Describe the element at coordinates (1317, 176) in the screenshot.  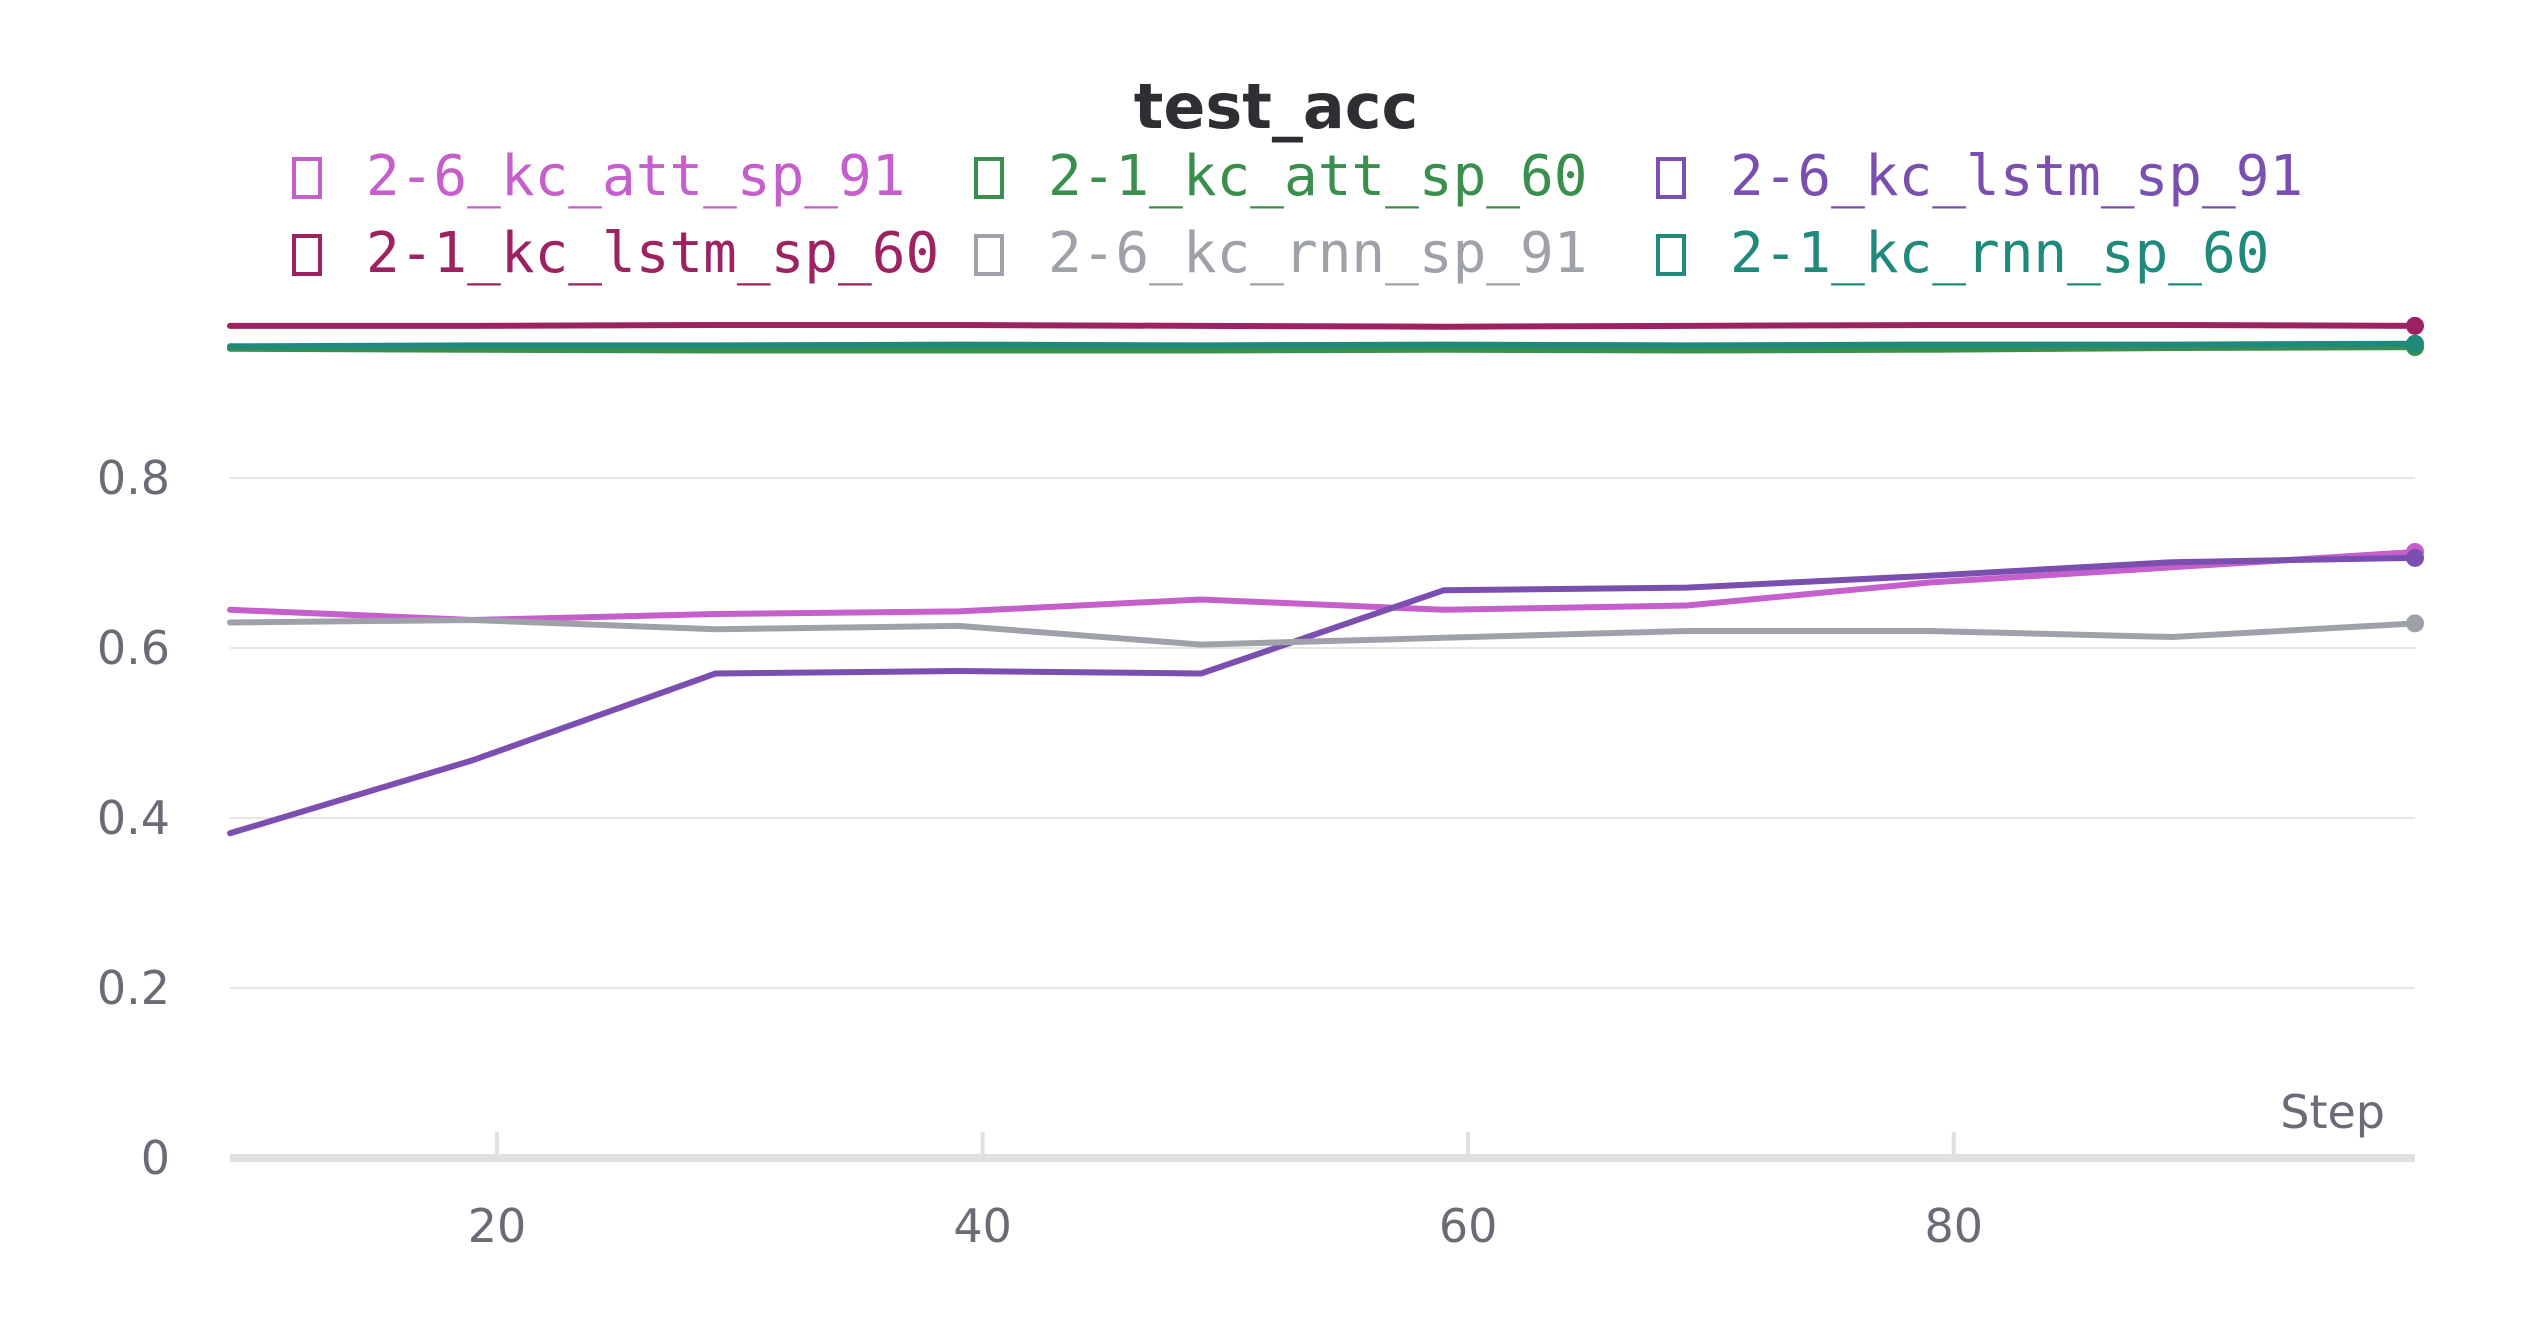
I see `legend-label: 2-1_kc_att_sp_60` at that location.